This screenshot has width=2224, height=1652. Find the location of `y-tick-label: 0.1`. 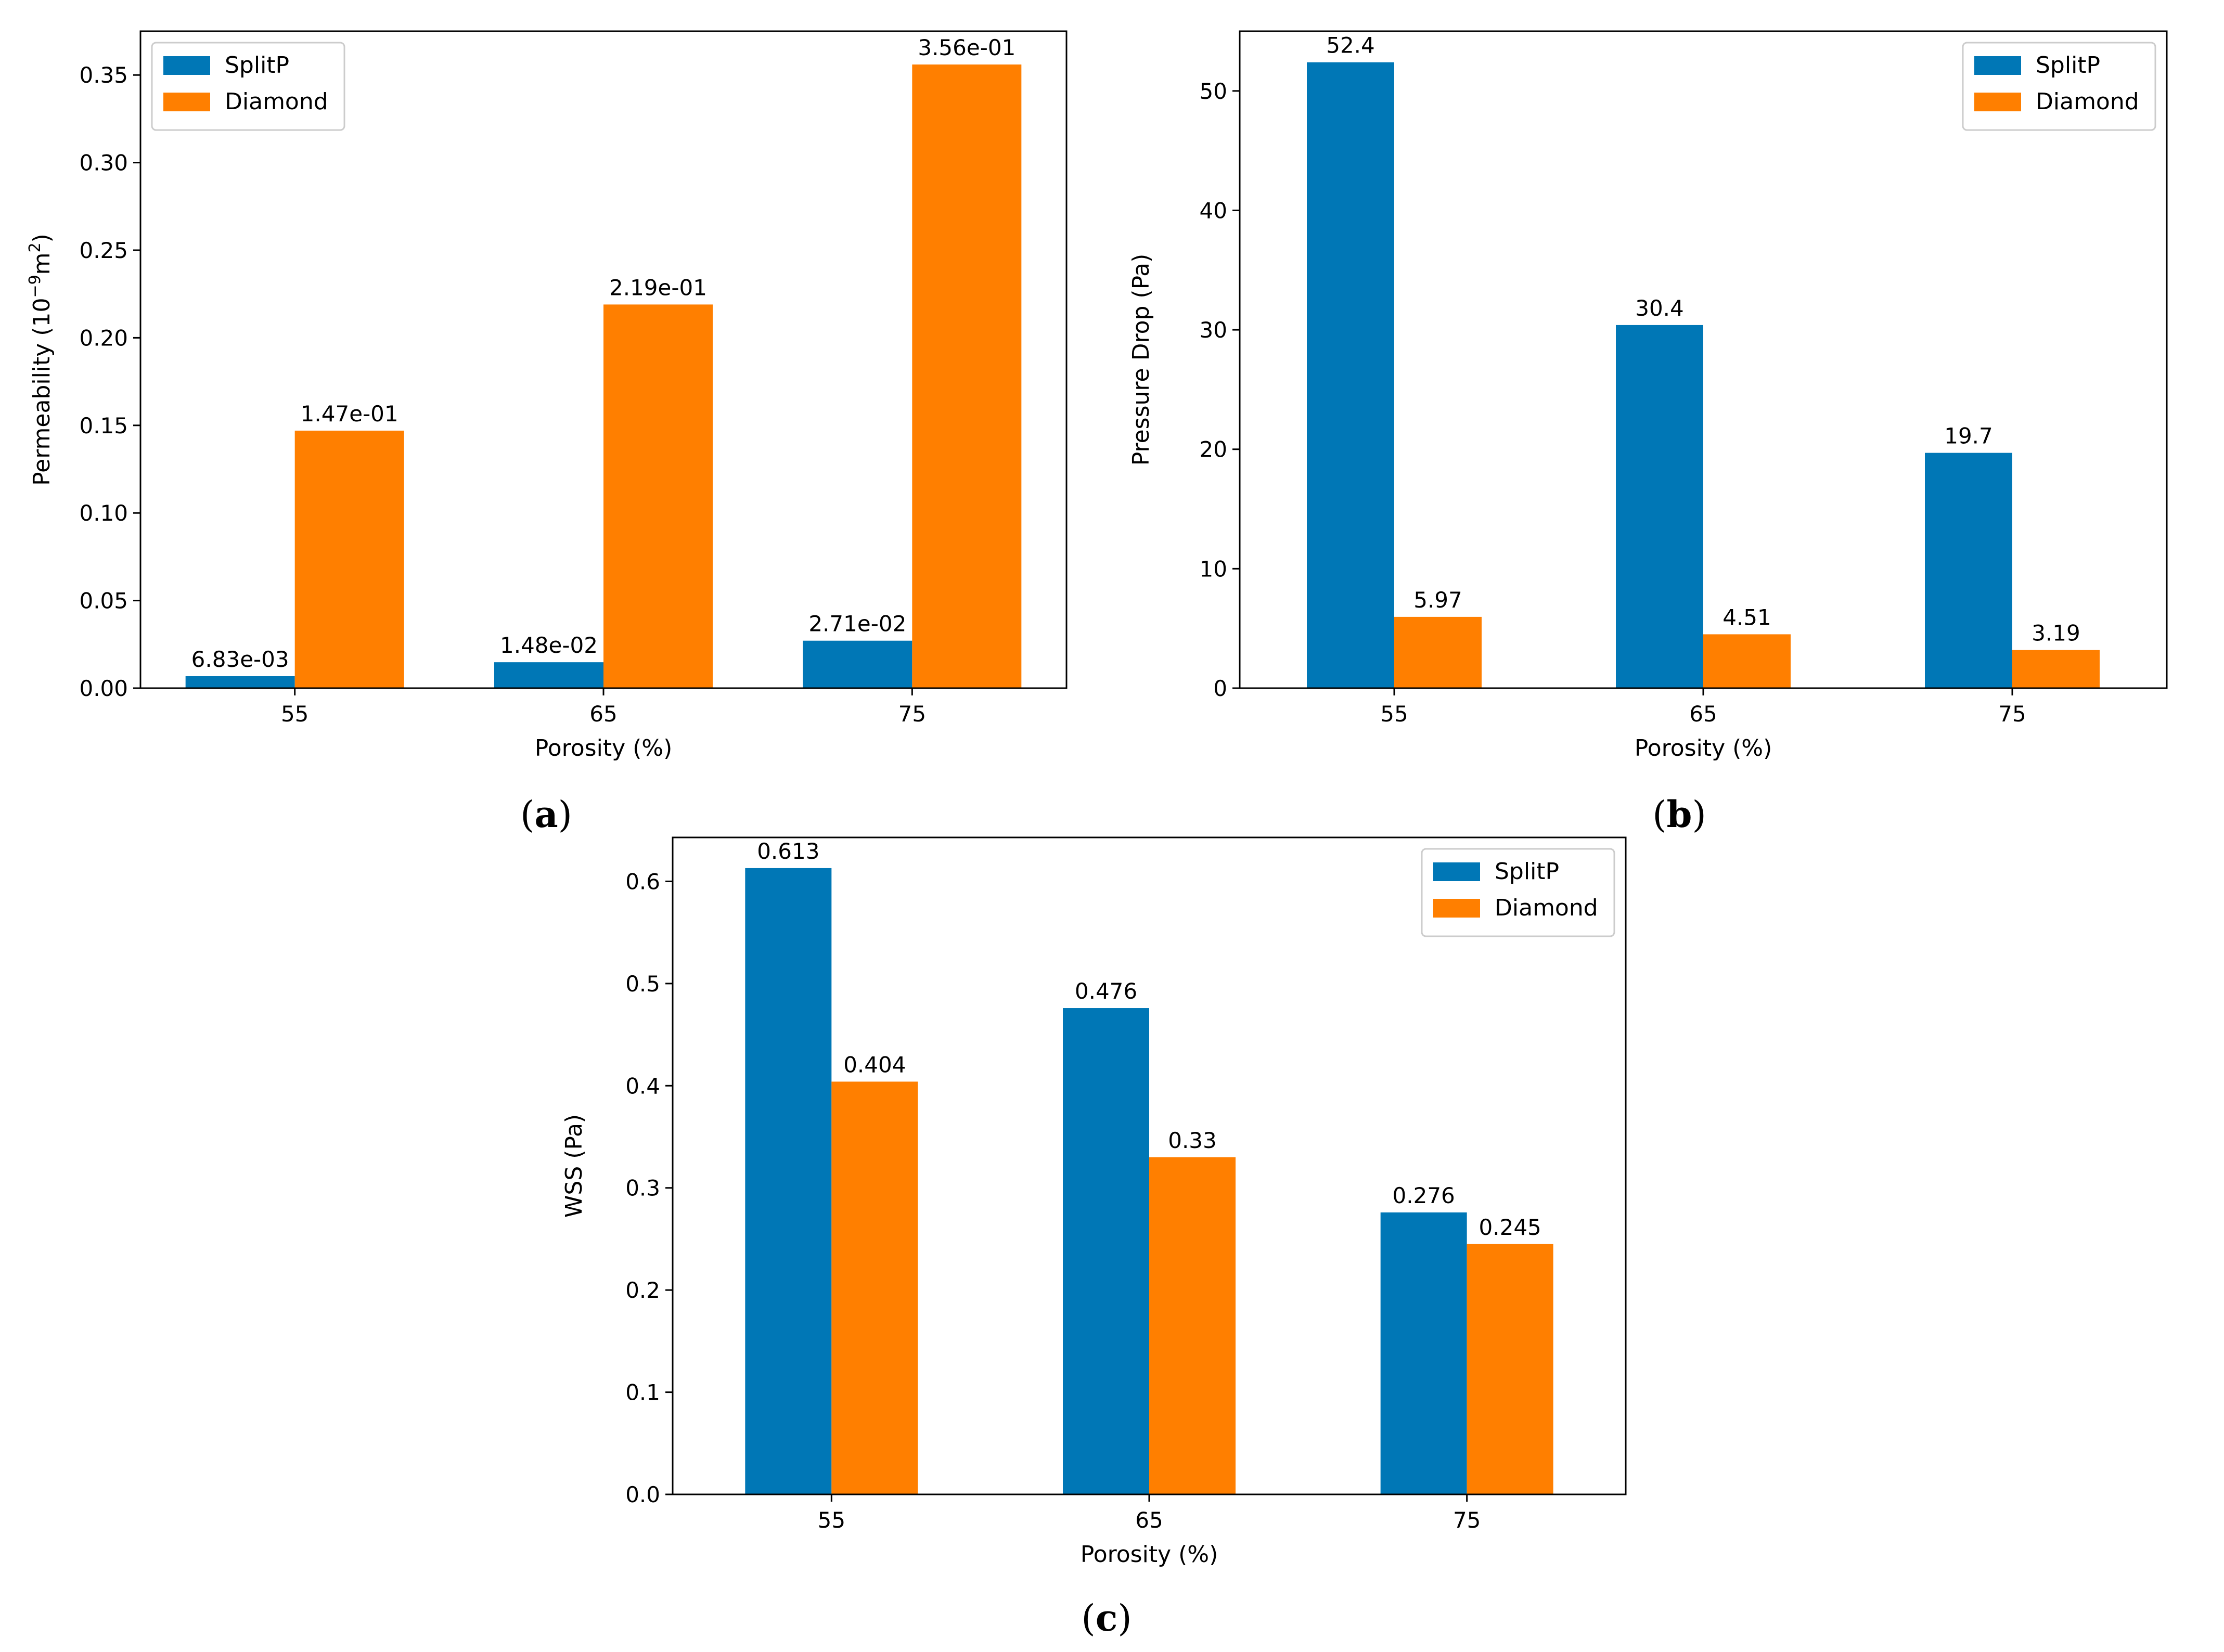

y-tick-label: 0.1 is located at coordinates (642, 1392).